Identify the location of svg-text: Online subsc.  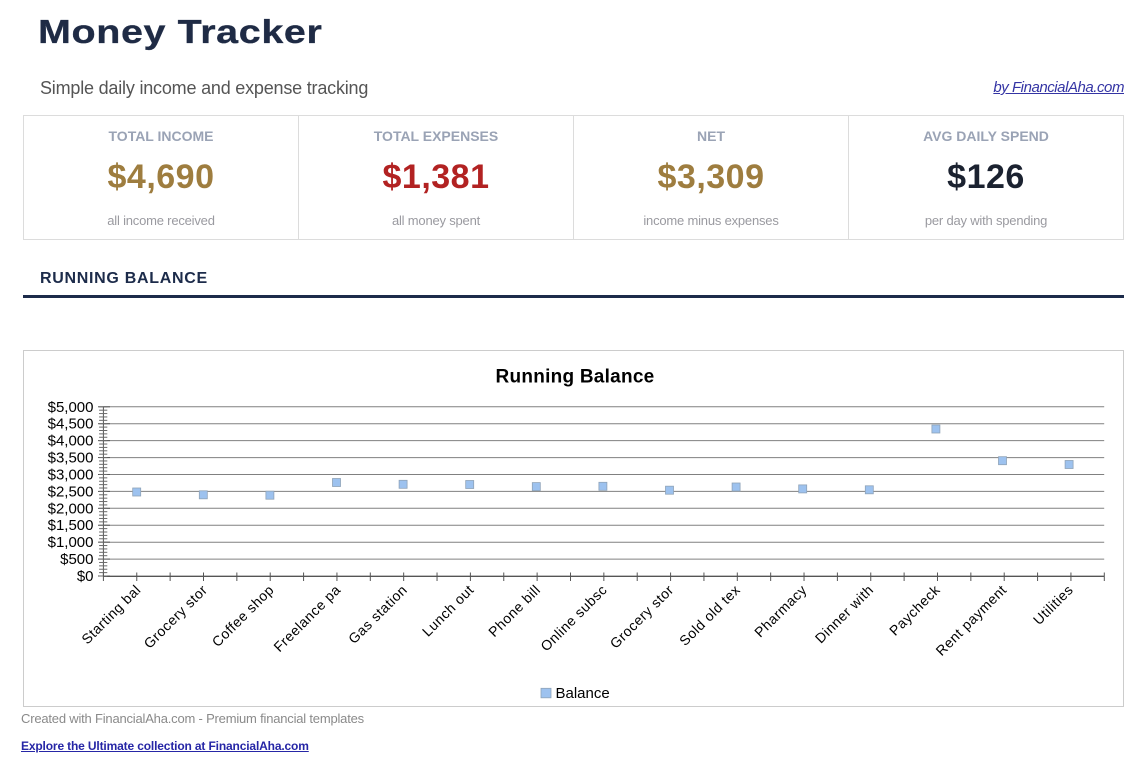
(573, 618).